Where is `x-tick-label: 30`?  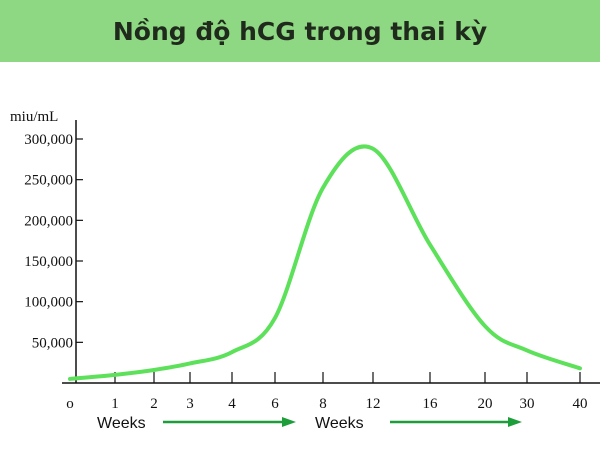 x-tick-label: 30 is located at coordinates (527, 404).